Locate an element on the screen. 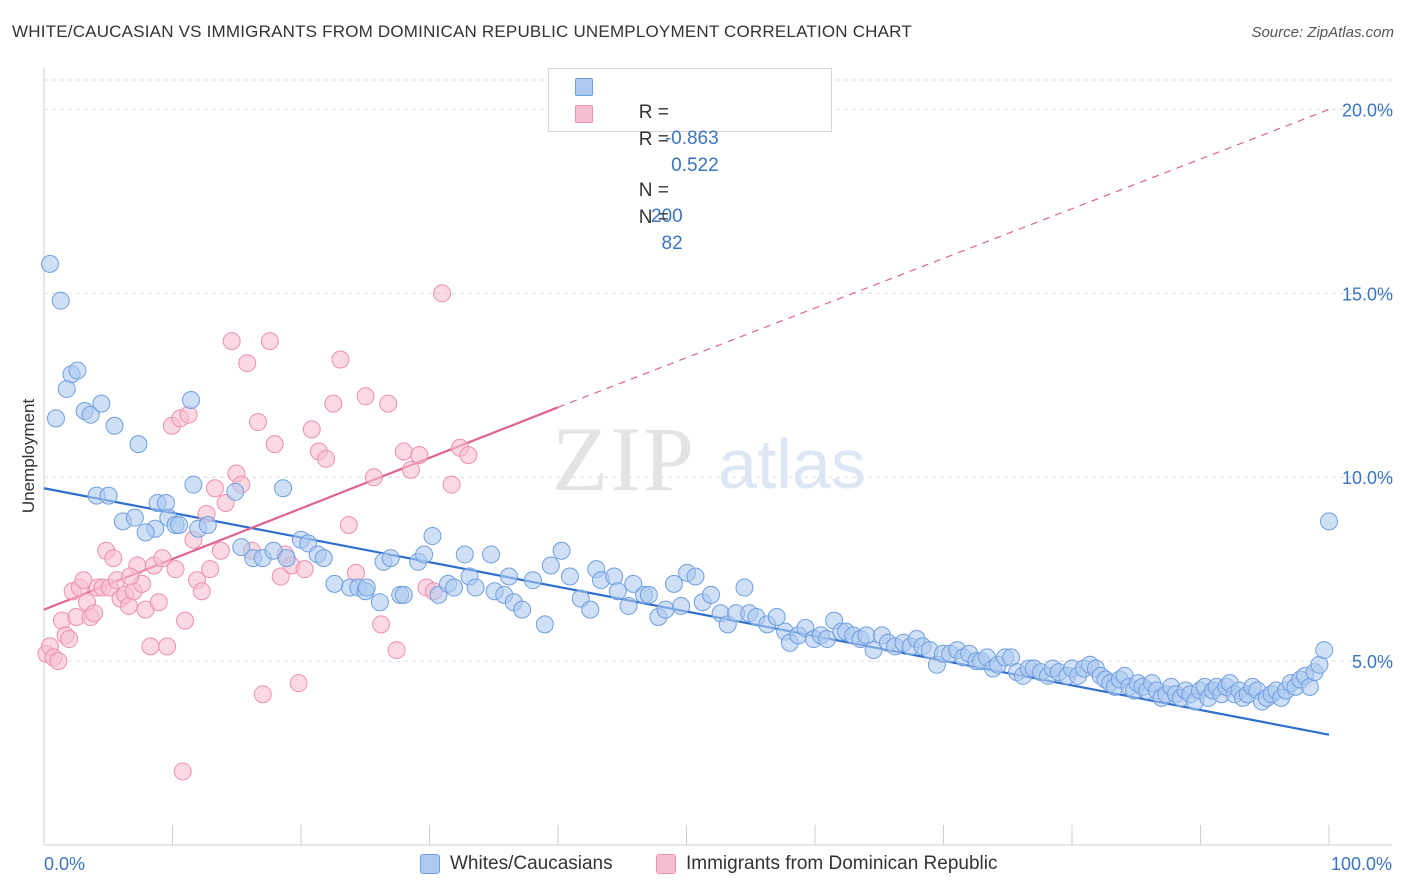  legend-n-value-white: 200 is located at coordinates (666, 216).